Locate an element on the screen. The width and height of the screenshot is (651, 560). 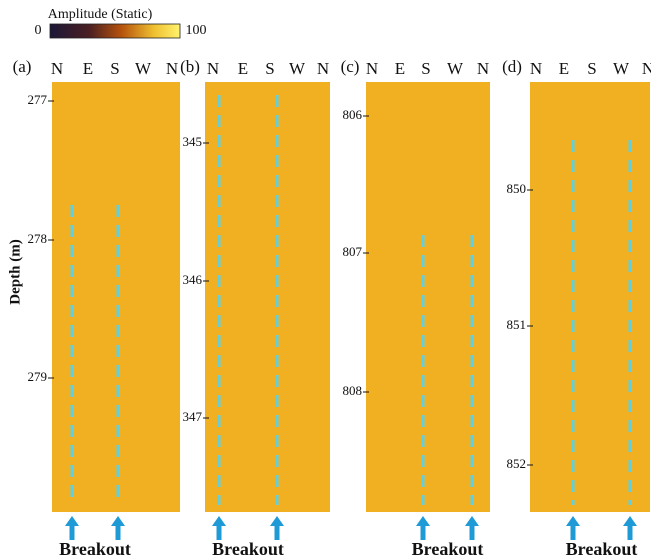
colorbar-max: 100 is located at coordinates (196, 30).